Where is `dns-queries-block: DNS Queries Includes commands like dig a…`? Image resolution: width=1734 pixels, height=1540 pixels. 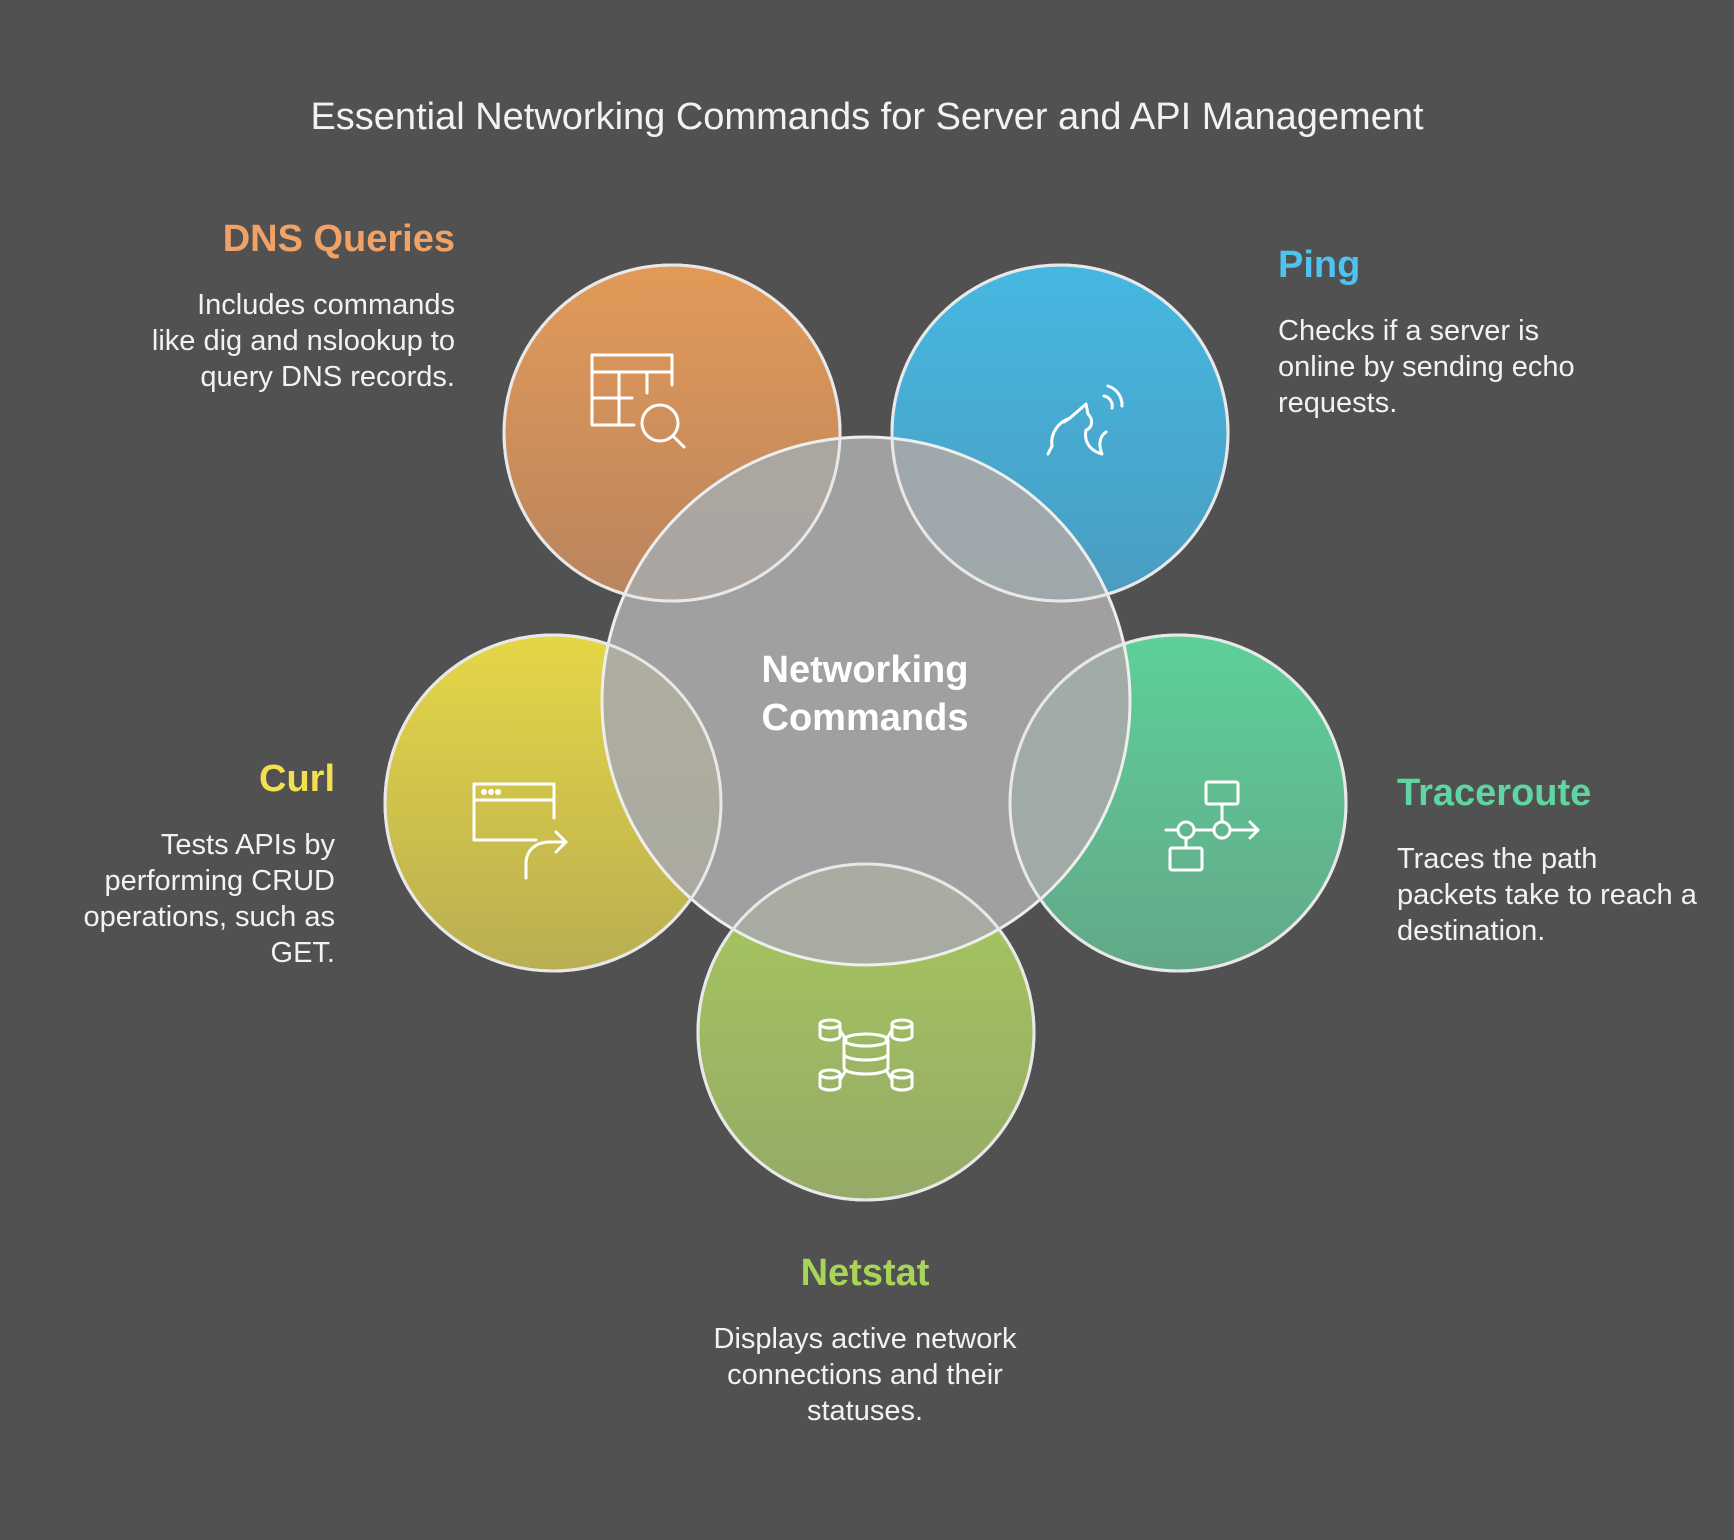
dns-queries-block: DNS Queries Includes commands like dig a… is located at coordinates (302, 306).